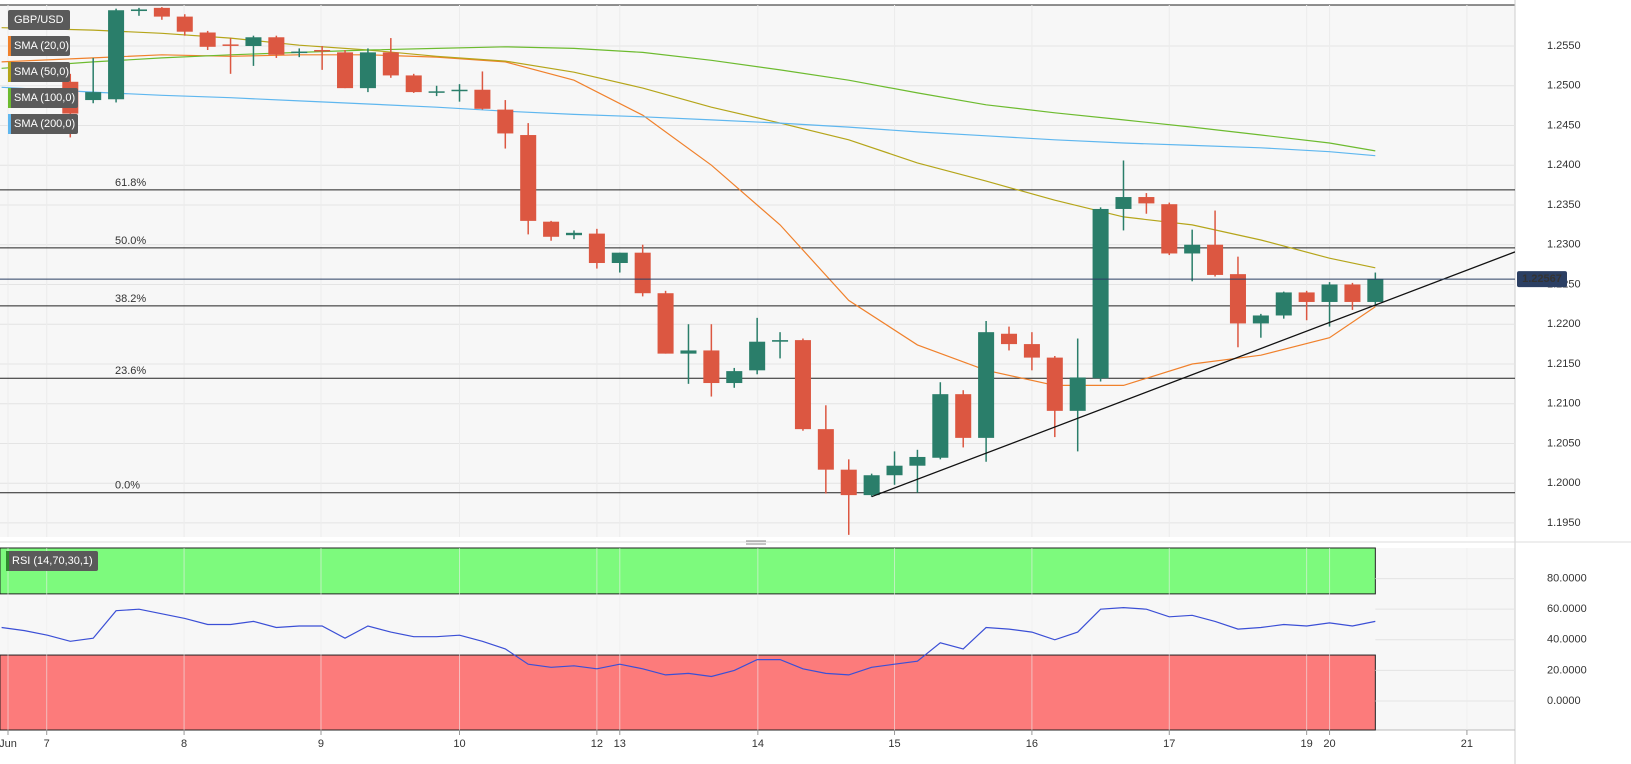  Describe the element at coordinates (620, 744) in the screenshot. I see `x-tick-label: 13` at that location.